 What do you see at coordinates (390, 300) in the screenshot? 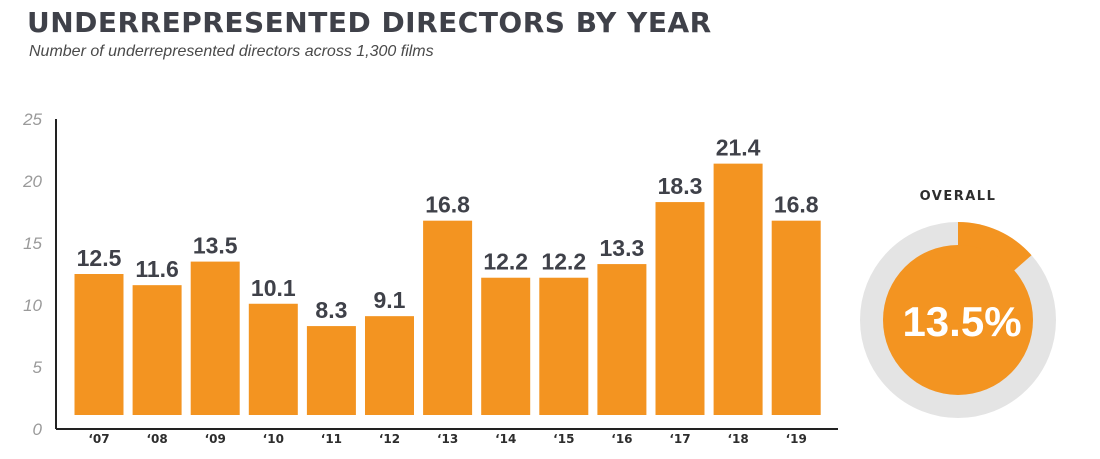
I see `data-label: 9.1` at bounding box center [390, 300].